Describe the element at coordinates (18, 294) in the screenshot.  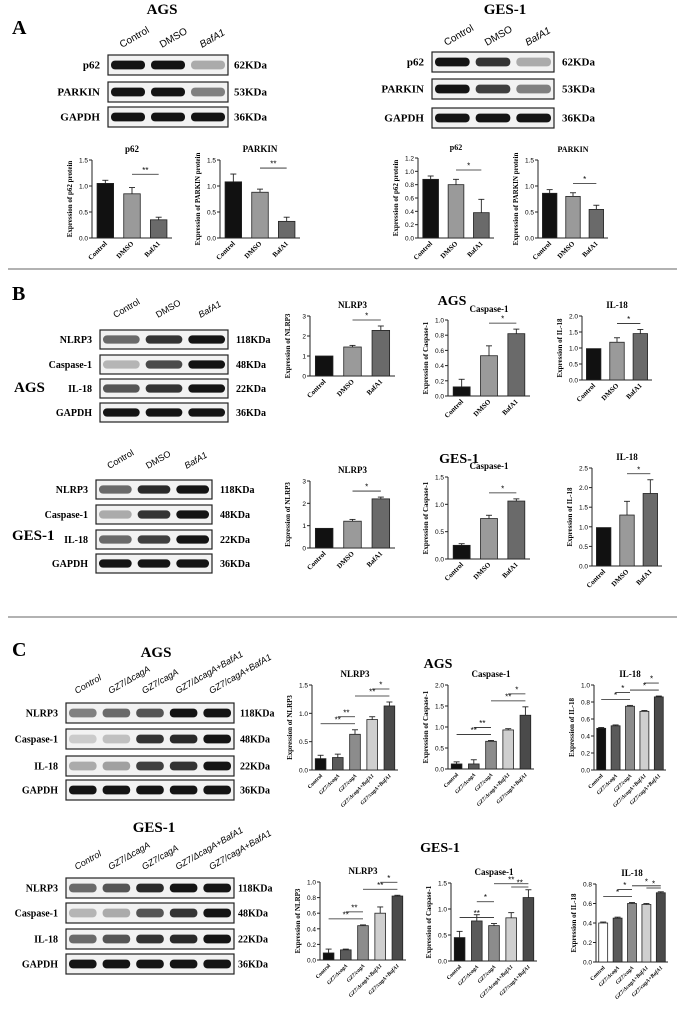
I see `panel-letter-b: B` at that location.